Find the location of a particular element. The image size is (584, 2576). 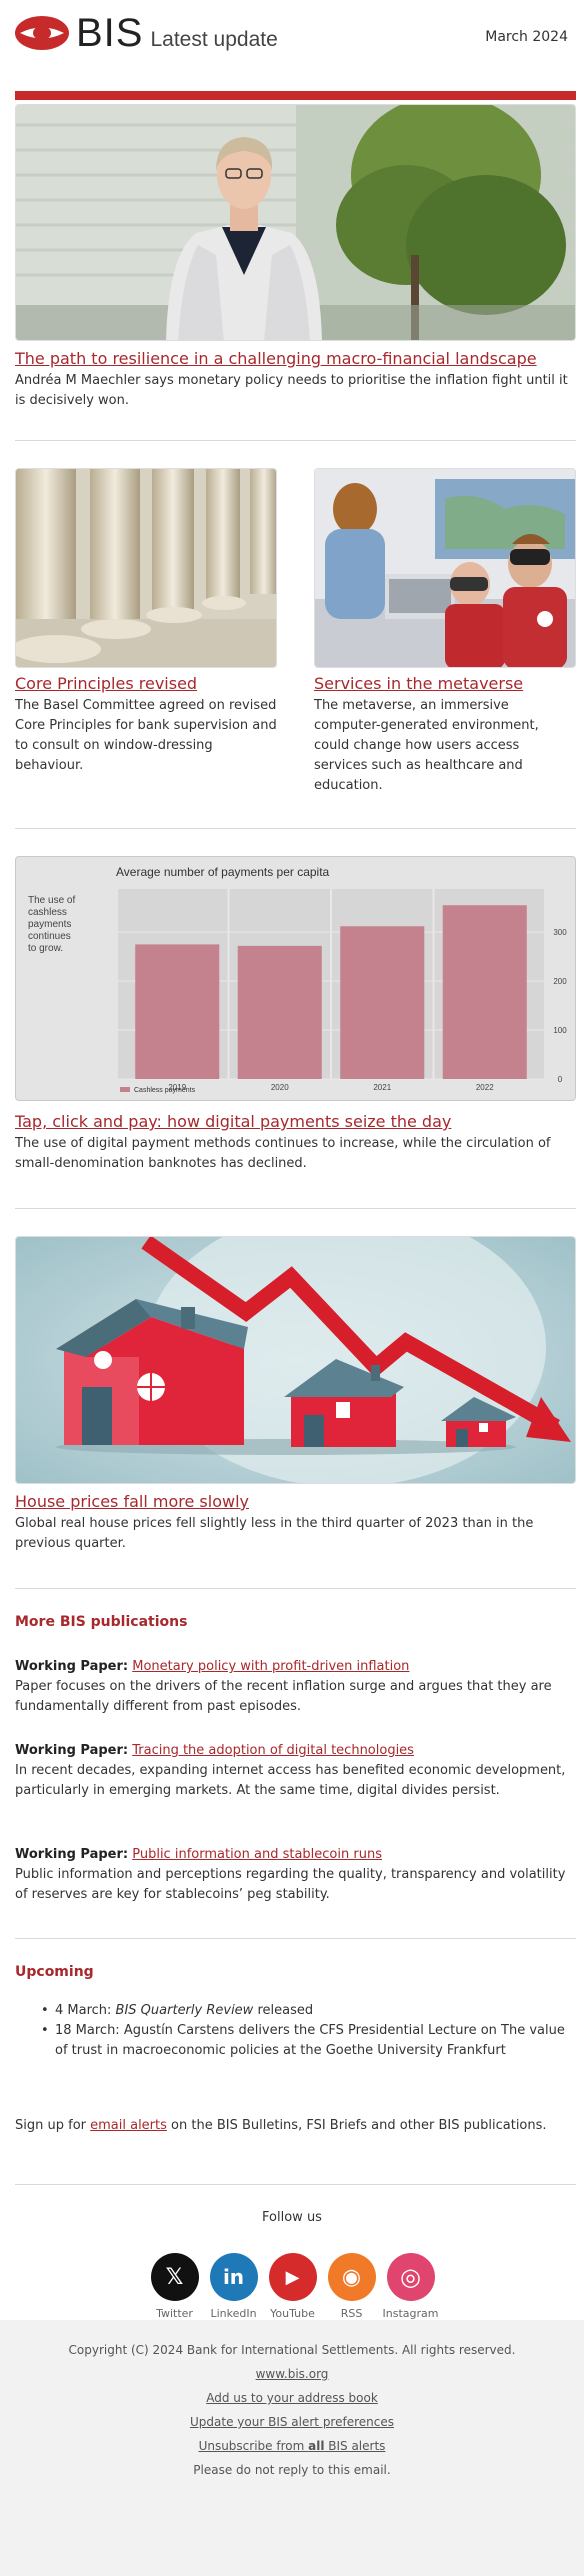

preferences-link: Update your BIS alert preferences is located at coordinates (292, 2422).